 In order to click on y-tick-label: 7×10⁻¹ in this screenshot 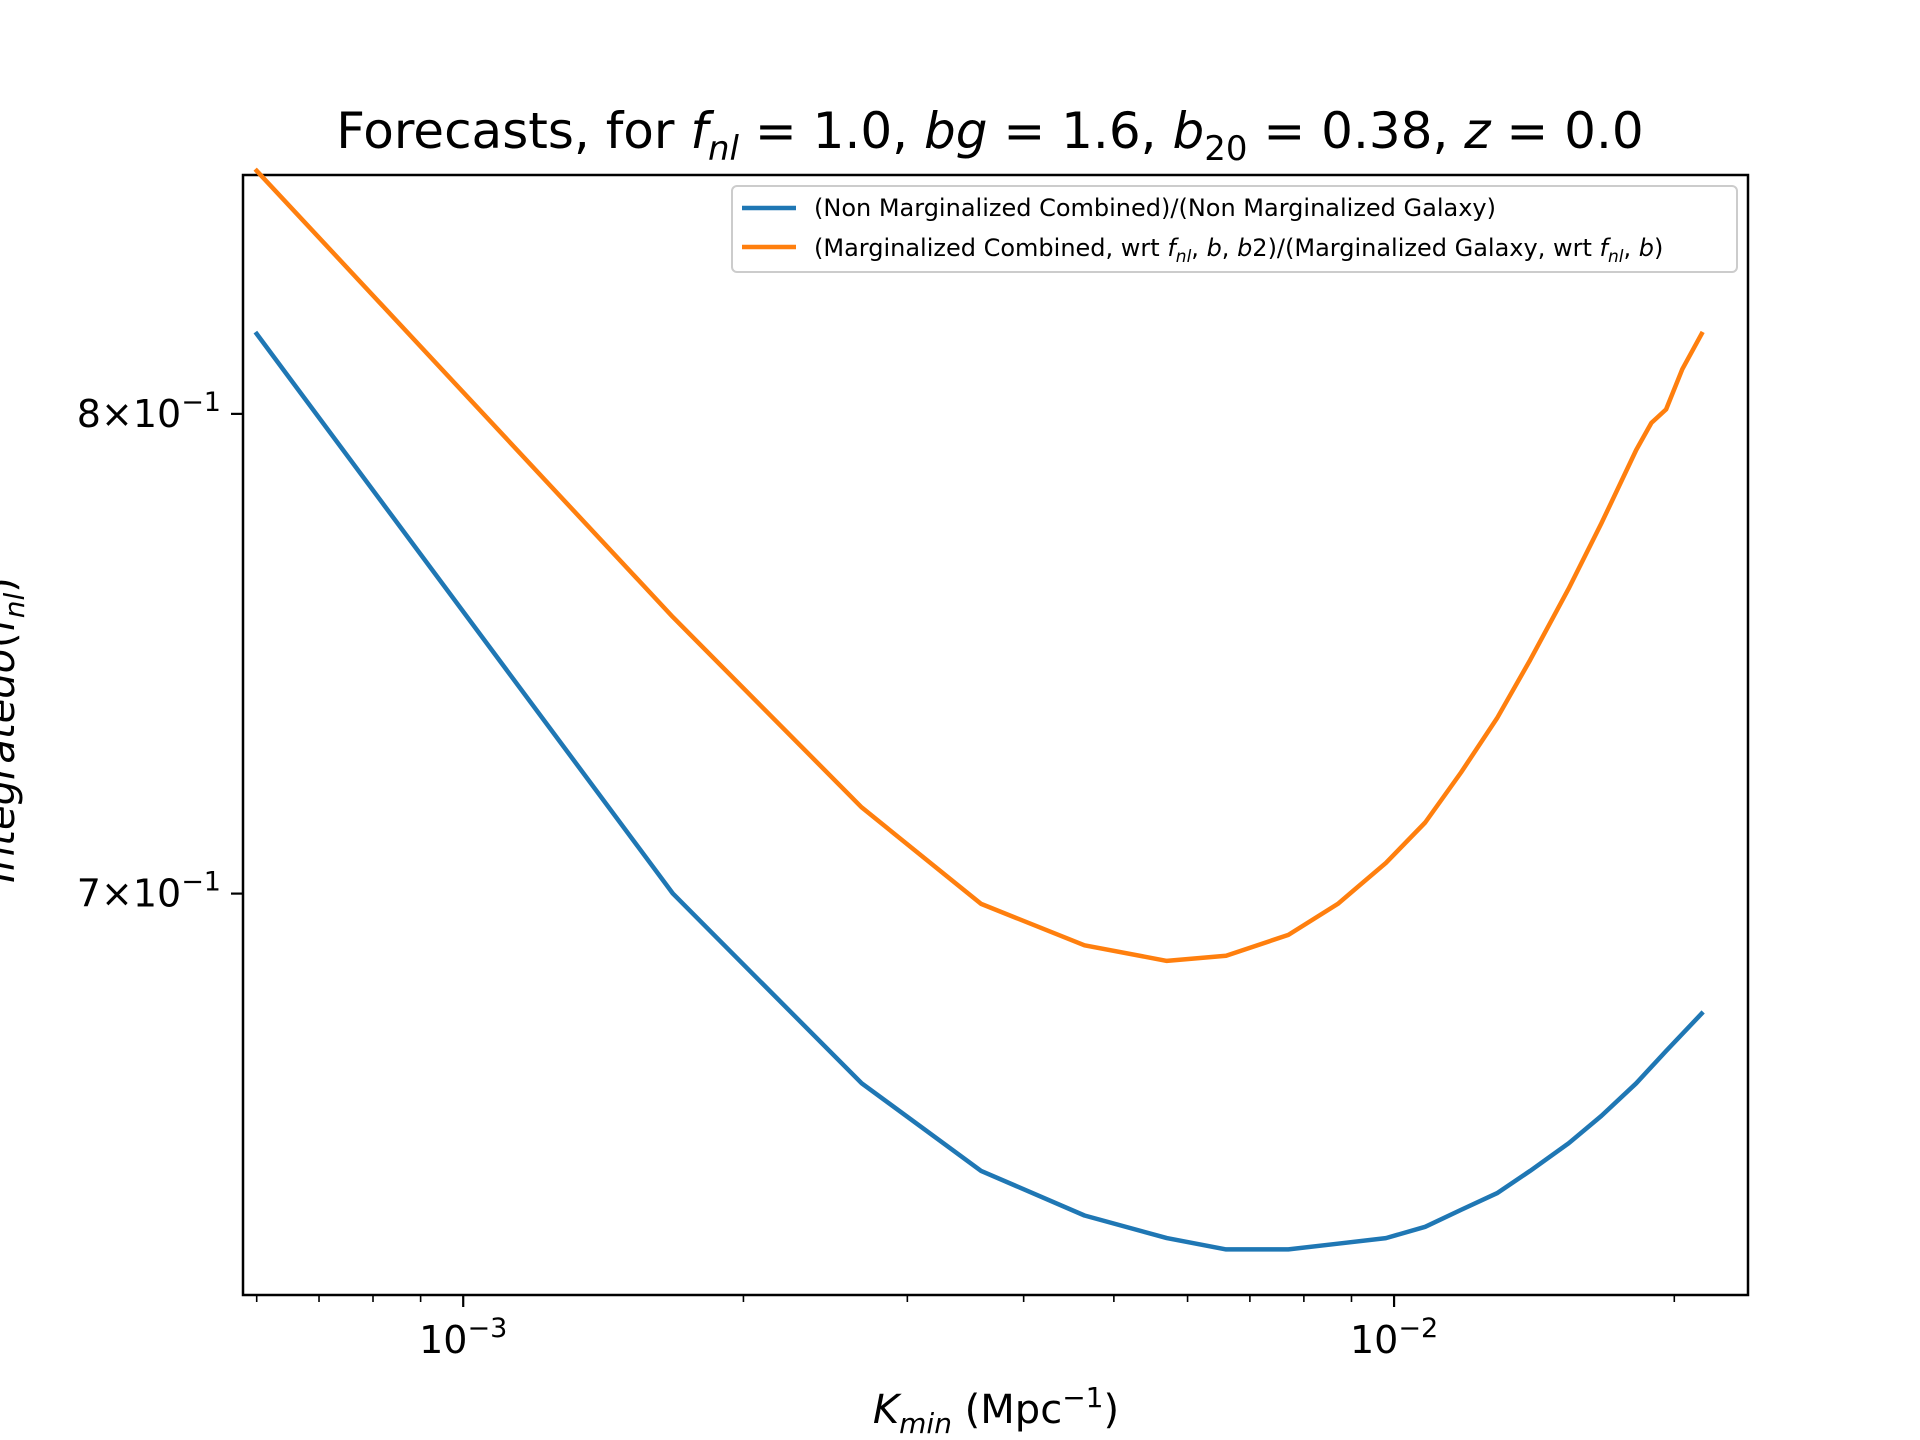, I will do `click(149, 891)`.